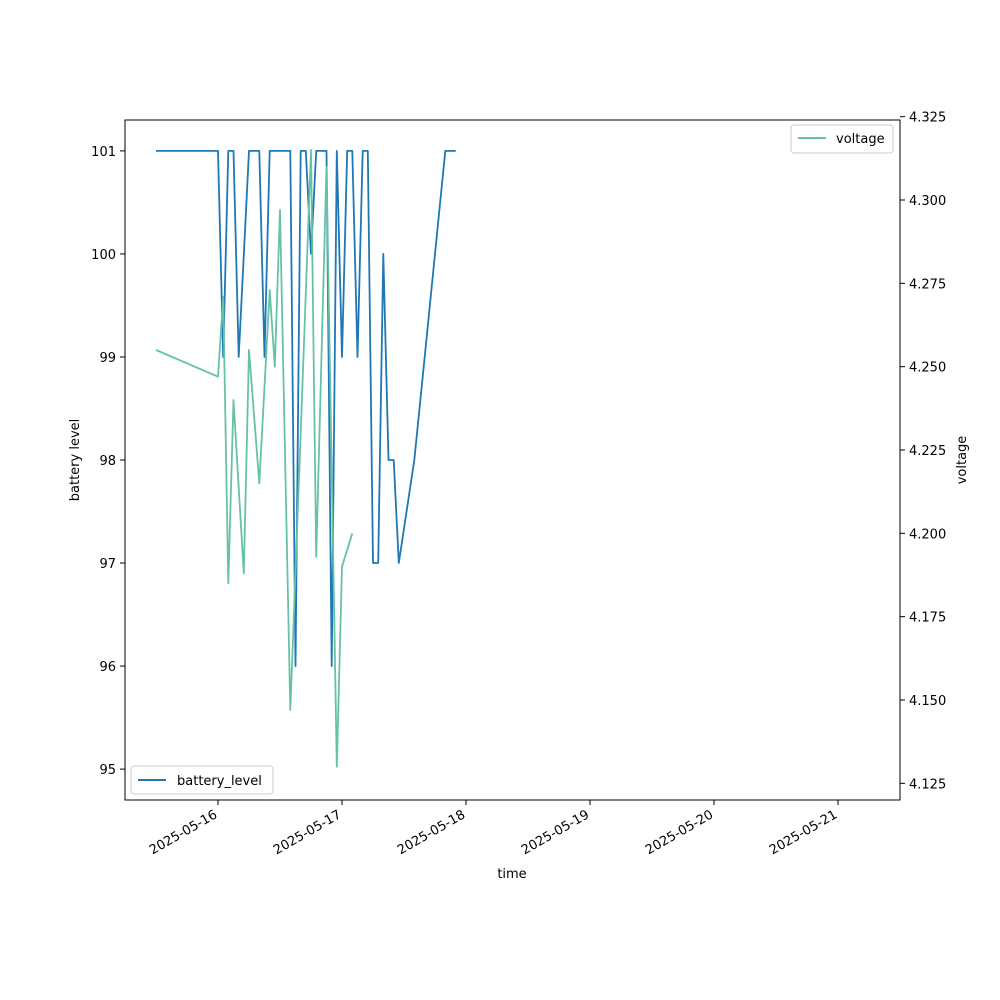 The image size is (1000, 1000). What do you see at coordinates (107, 770) in the screenshot?
I see `y-tick-label: 95` at bounding box center [107, 770].